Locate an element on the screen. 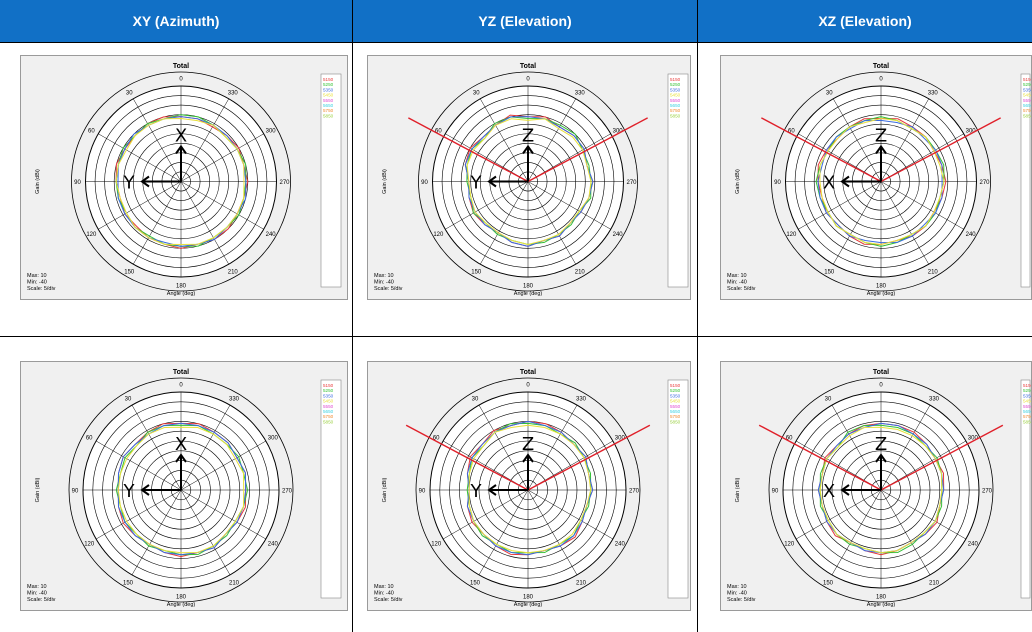 The width and height of the screenshot is (1032, 632). column-header-yz: YZ (Elevation) is located at coordinates (525, 21).